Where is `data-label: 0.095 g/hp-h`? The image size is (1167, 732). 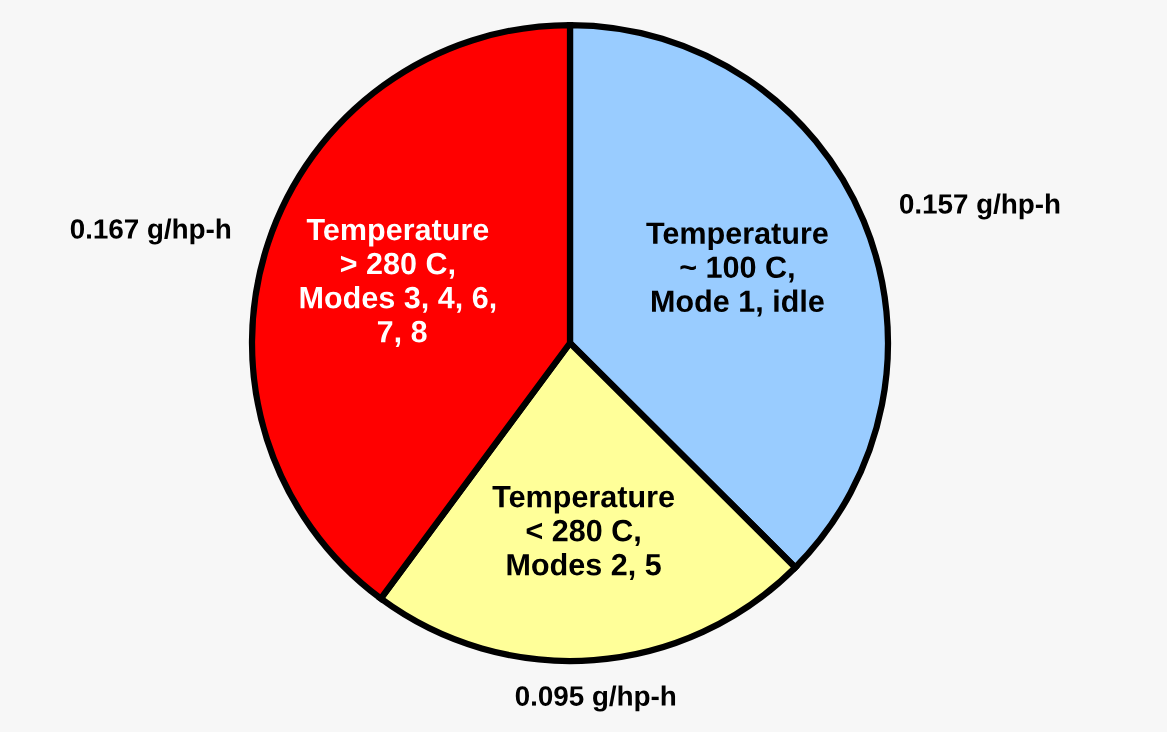 data-label: 0.095 g/hp-h is located at coordinates (595, 698).